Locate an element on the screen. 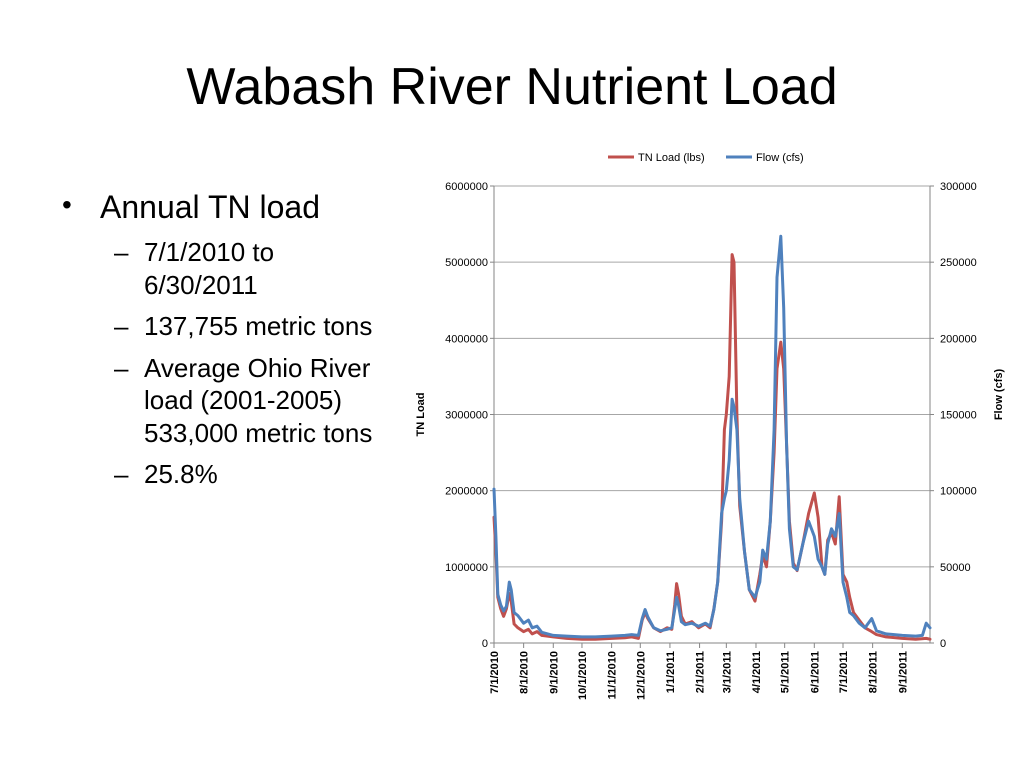 Image resolution: width=1024 pixels, height=773 pixels. bullet-text: Annual TN load is located at coordinates (210, 207).